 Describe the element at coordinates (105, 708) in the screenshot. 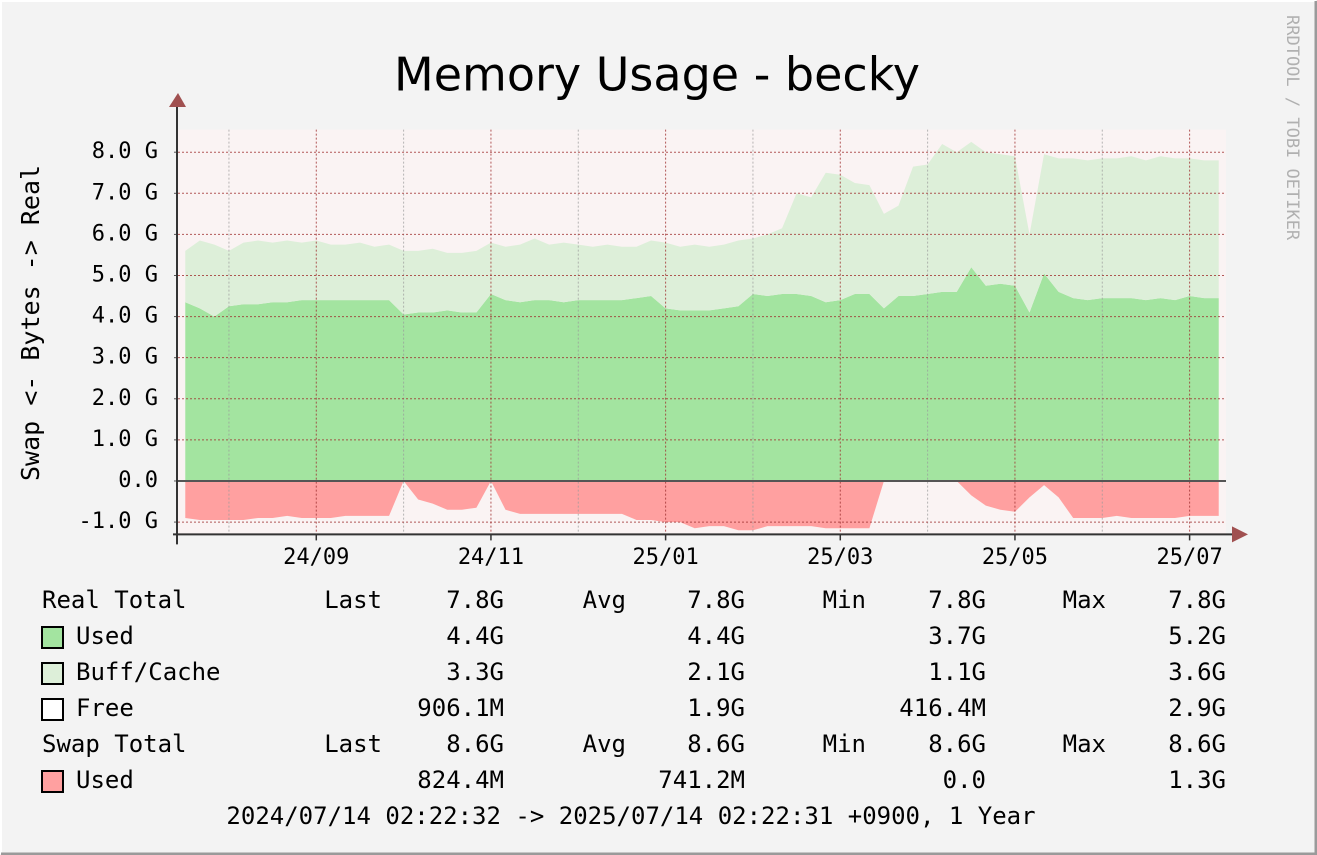

I see `legend-label: Free` at that location.